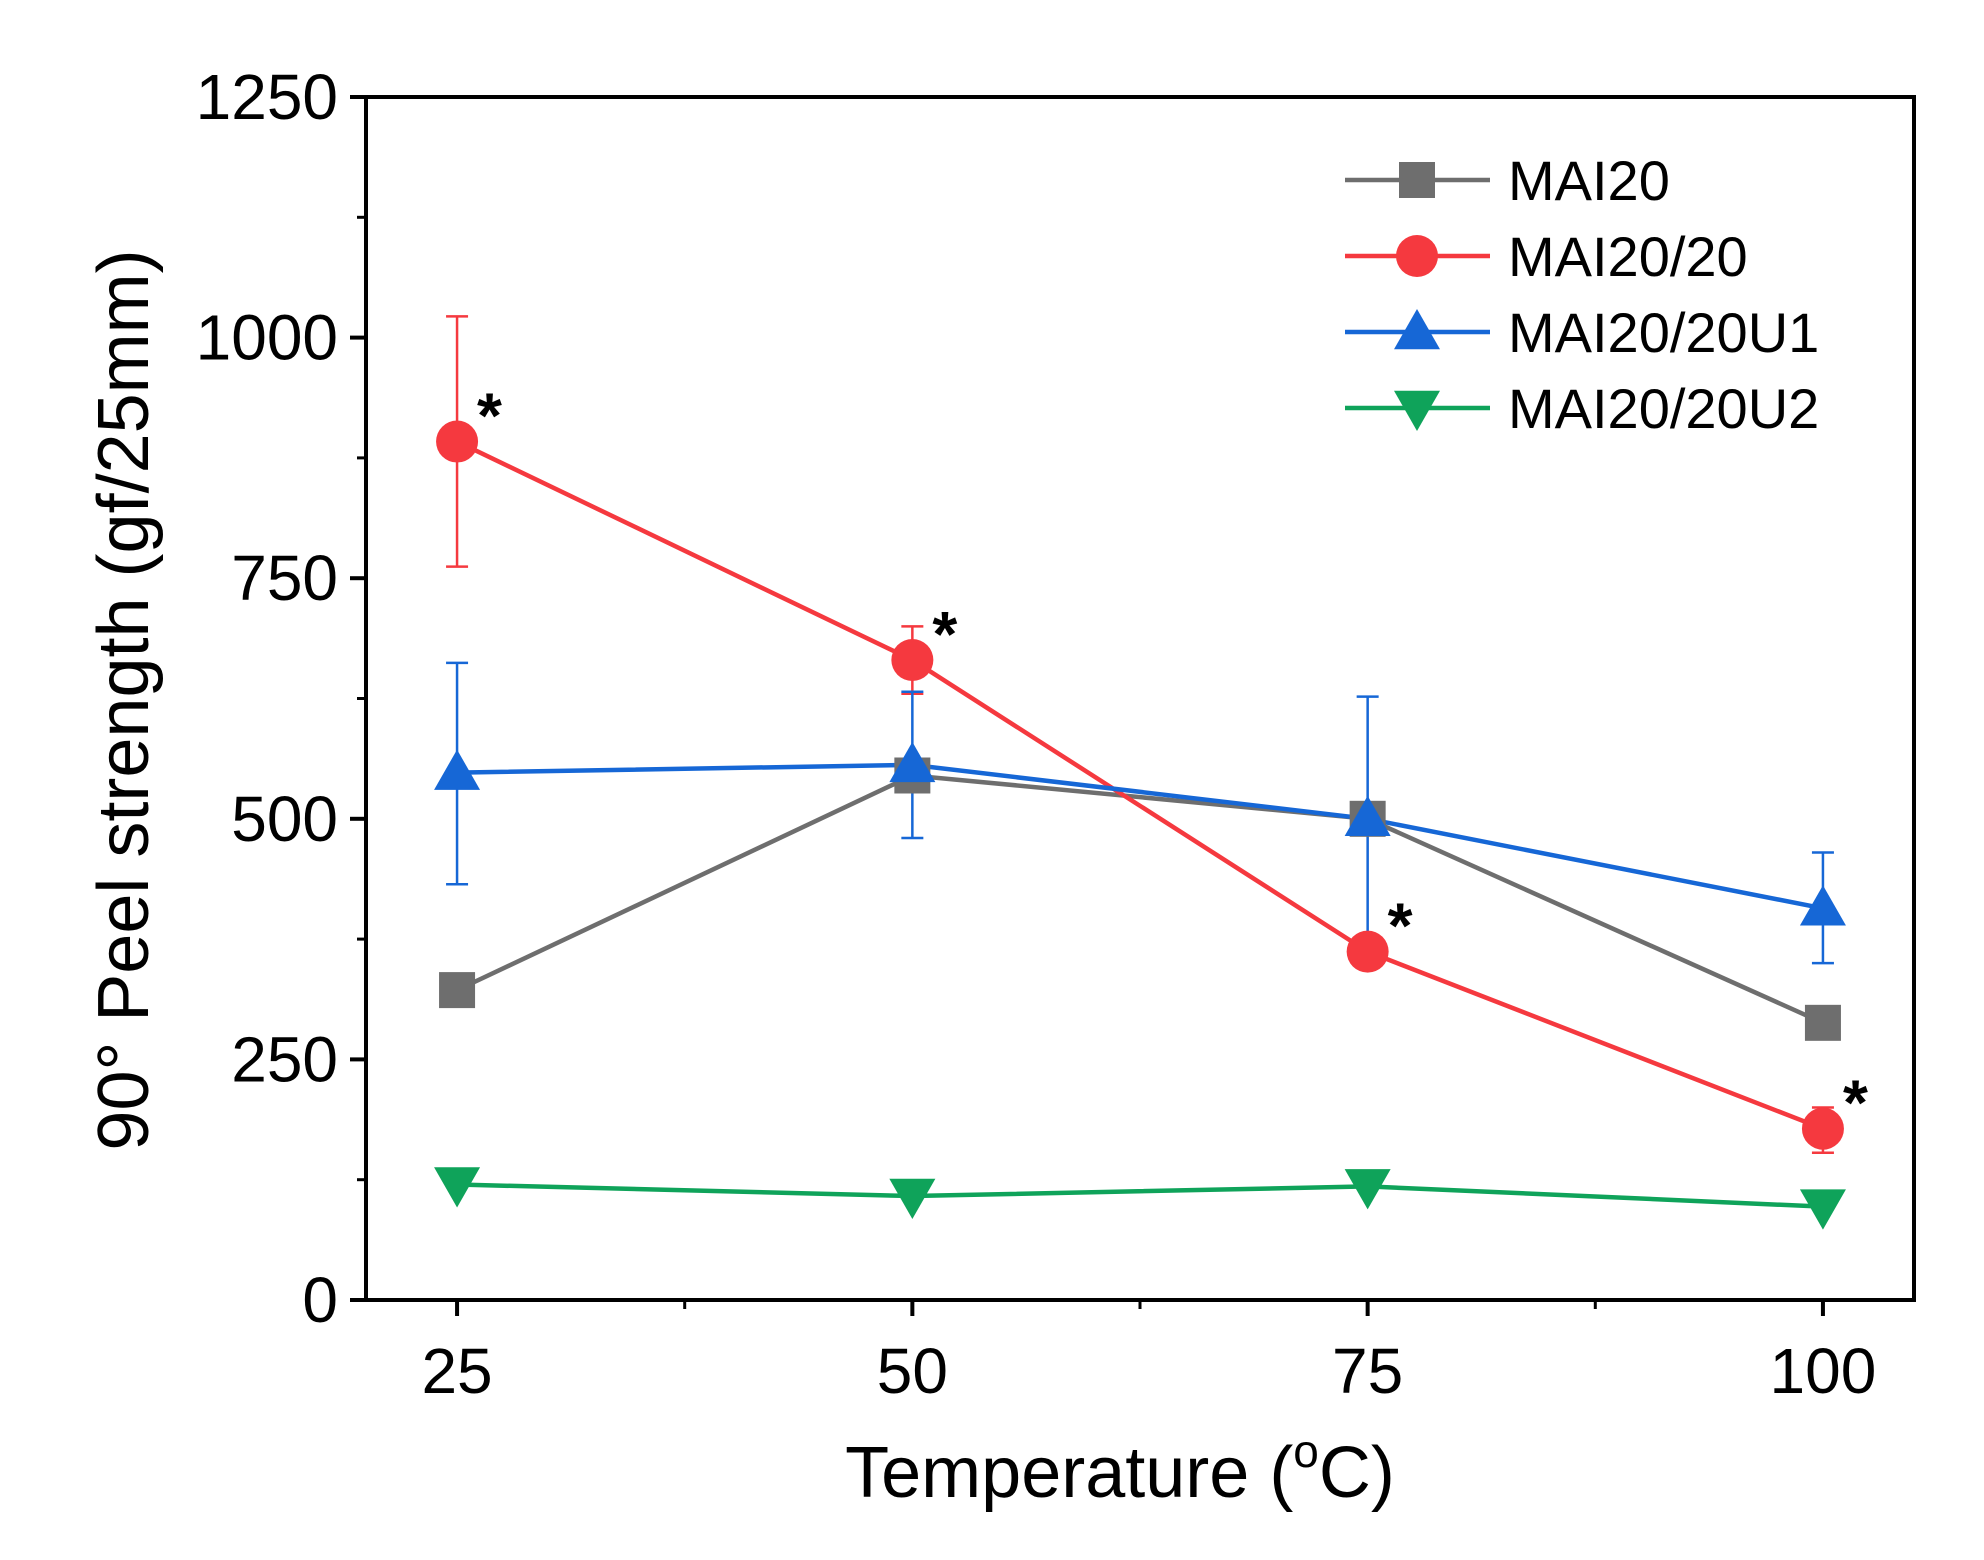  What do you see at coordinates (456, 1371) in the screenshot?
I see `x-tick-label: 25` at bounding box center [456, 1371].